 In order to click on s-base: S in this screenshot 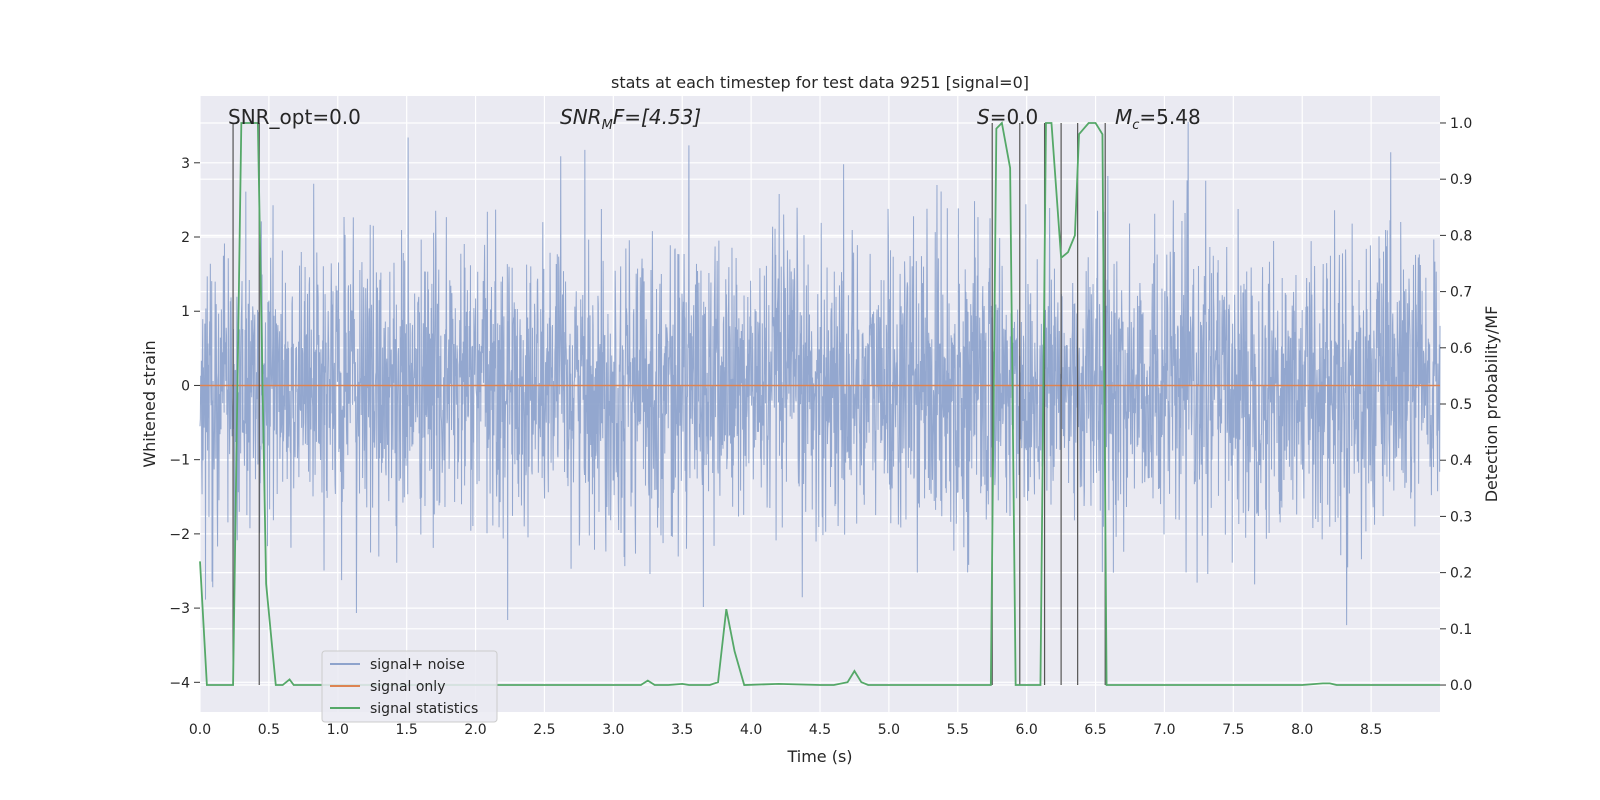, I will do `click(983, 117)`.